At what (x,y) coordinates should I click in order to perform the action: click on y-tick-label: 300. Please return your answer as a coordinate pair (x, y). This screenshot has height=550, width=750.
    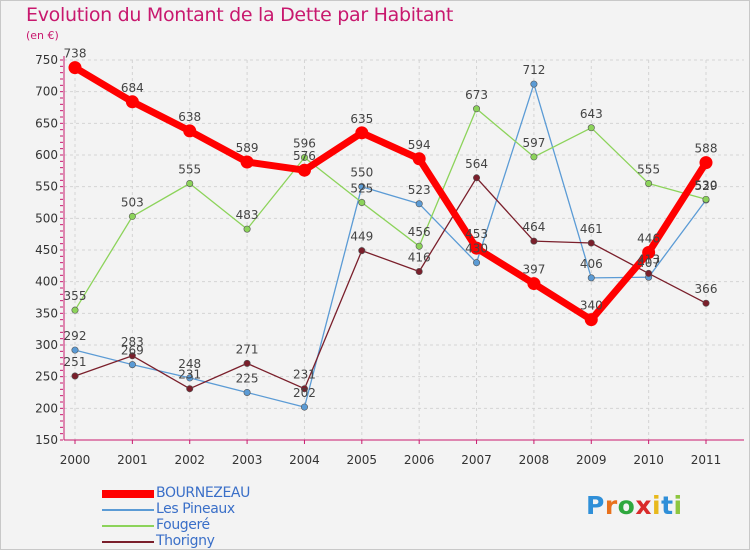
    Looking at the image, I should click on (46, 345).